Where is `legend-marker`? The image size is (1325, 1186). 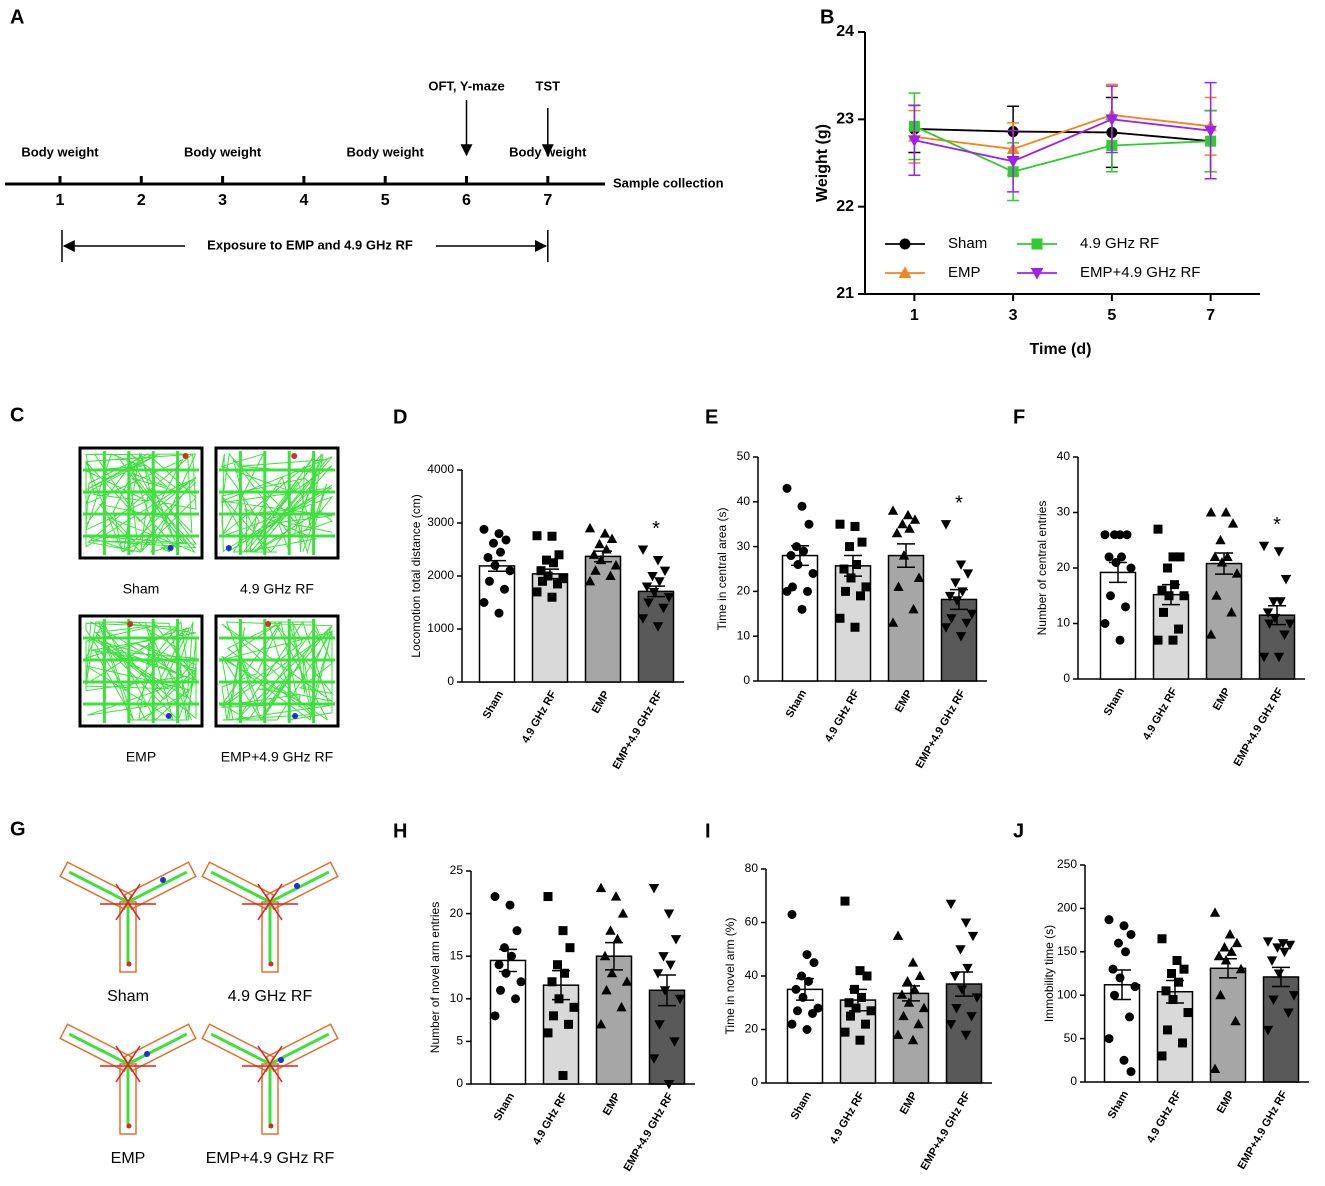
legend-marker is located at coordinates (1037, 244).